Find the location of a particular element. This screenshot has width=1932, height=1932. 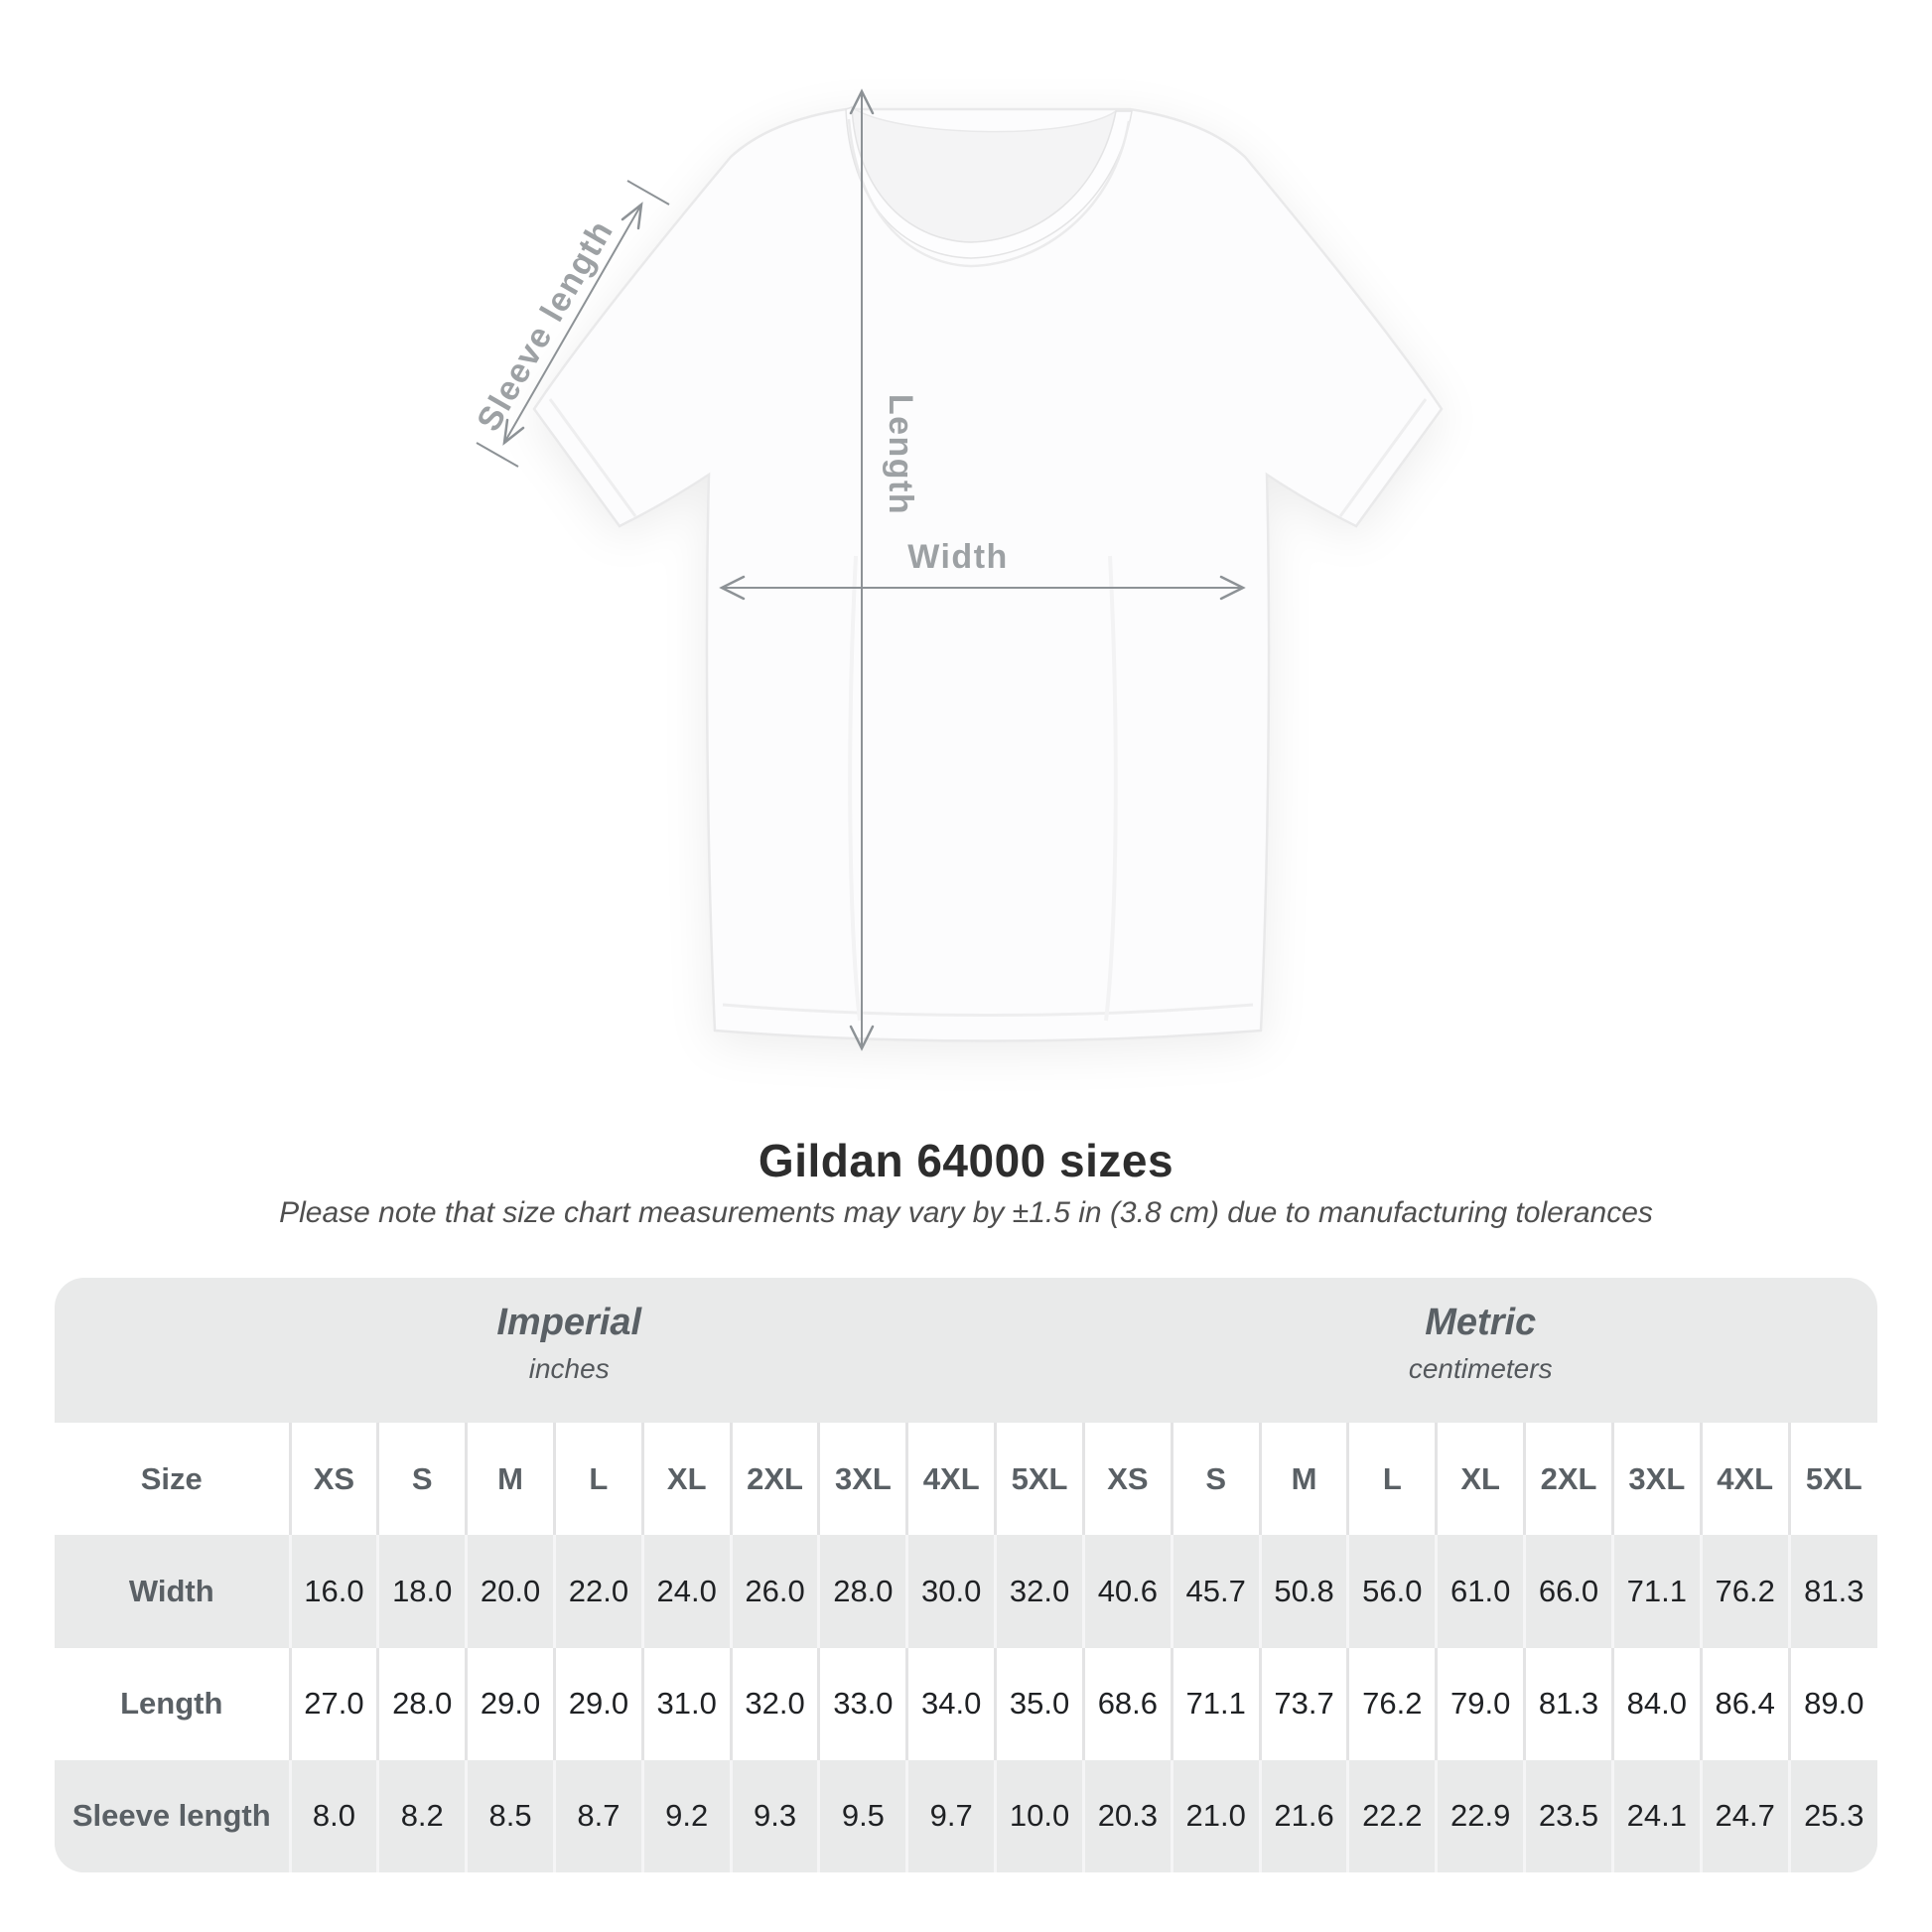

collar-band is located at coordinates (989, 182).